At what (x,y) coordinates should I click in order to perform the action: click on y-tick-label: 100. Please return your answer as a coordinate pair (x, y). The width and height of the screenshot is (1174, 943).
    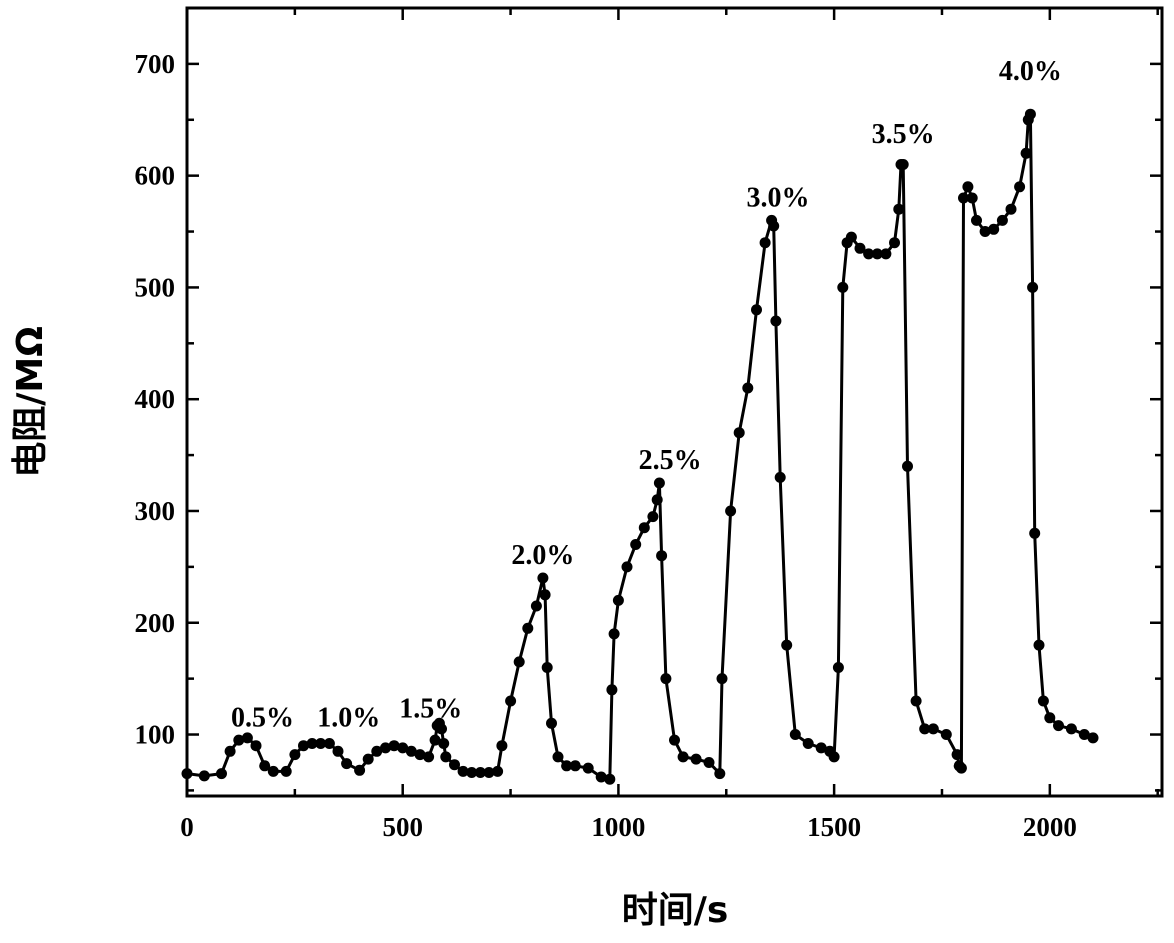
    Looking at the image, I should click on (155, 735).